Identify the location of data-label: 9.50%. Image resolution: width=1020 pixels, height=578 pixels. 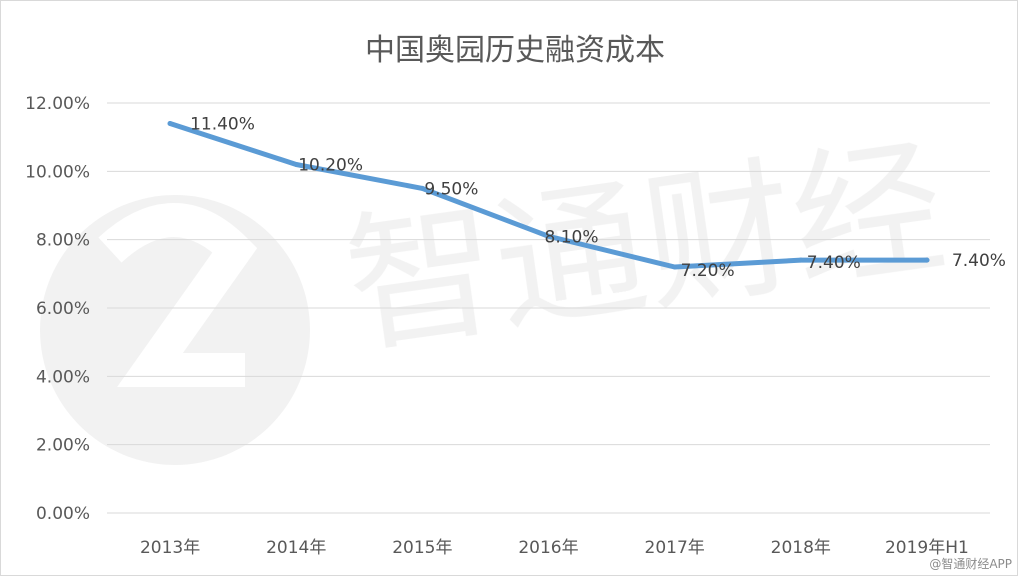
(451, 189).